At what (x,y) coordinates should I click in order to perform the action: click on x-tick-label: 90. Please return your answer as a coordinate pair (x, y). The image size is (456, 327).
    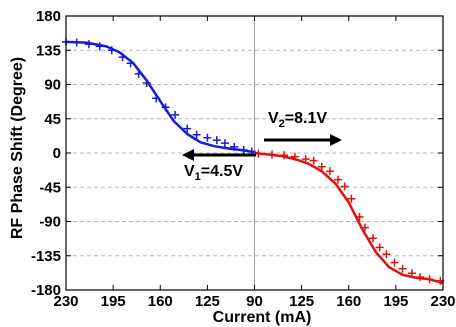
    Looking at the image, I should click on (254, 301).